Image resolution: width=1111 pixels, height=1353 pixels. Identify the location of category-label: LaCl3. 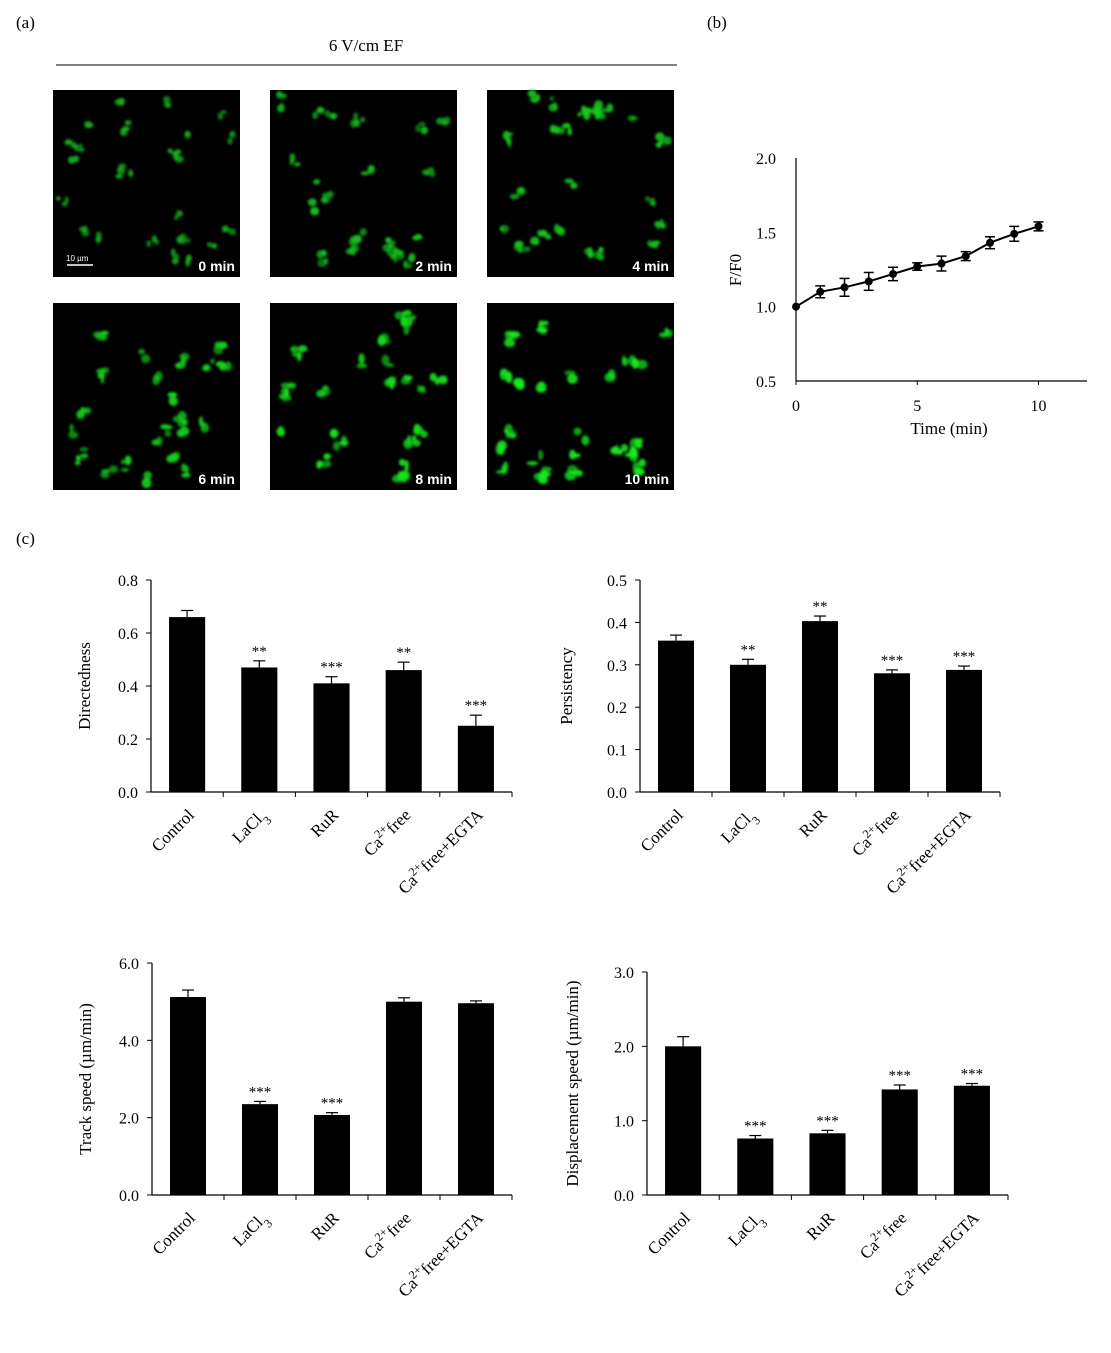
(251, 828).